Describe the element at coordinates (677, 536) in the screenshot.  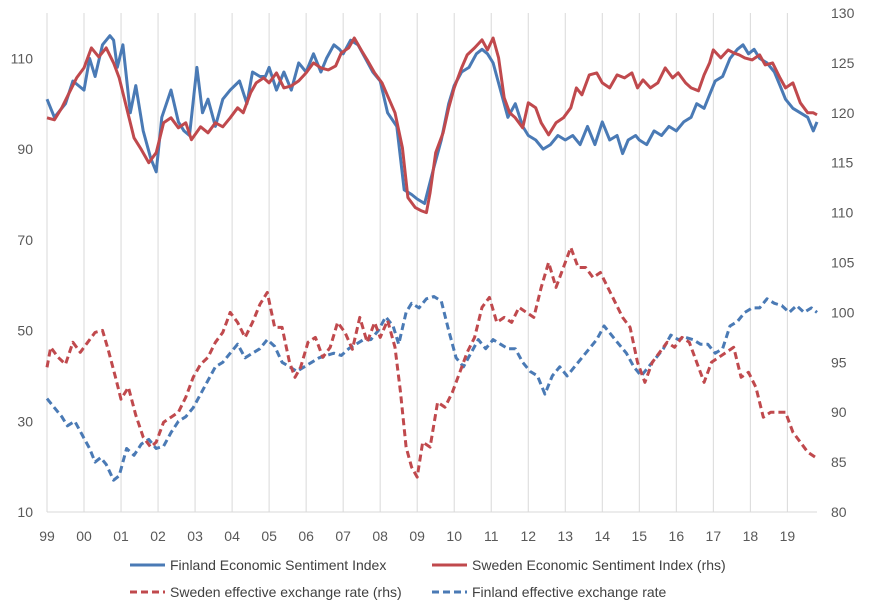
I see `x-tick-label: 16` at that location.